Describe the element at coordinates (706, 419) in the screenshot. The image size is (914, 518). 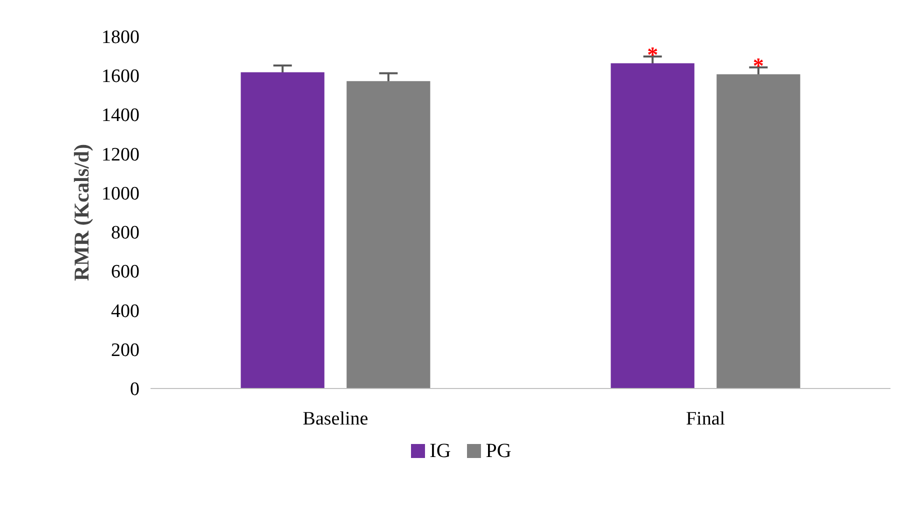
I see `x-tick-label: Final` at that location.